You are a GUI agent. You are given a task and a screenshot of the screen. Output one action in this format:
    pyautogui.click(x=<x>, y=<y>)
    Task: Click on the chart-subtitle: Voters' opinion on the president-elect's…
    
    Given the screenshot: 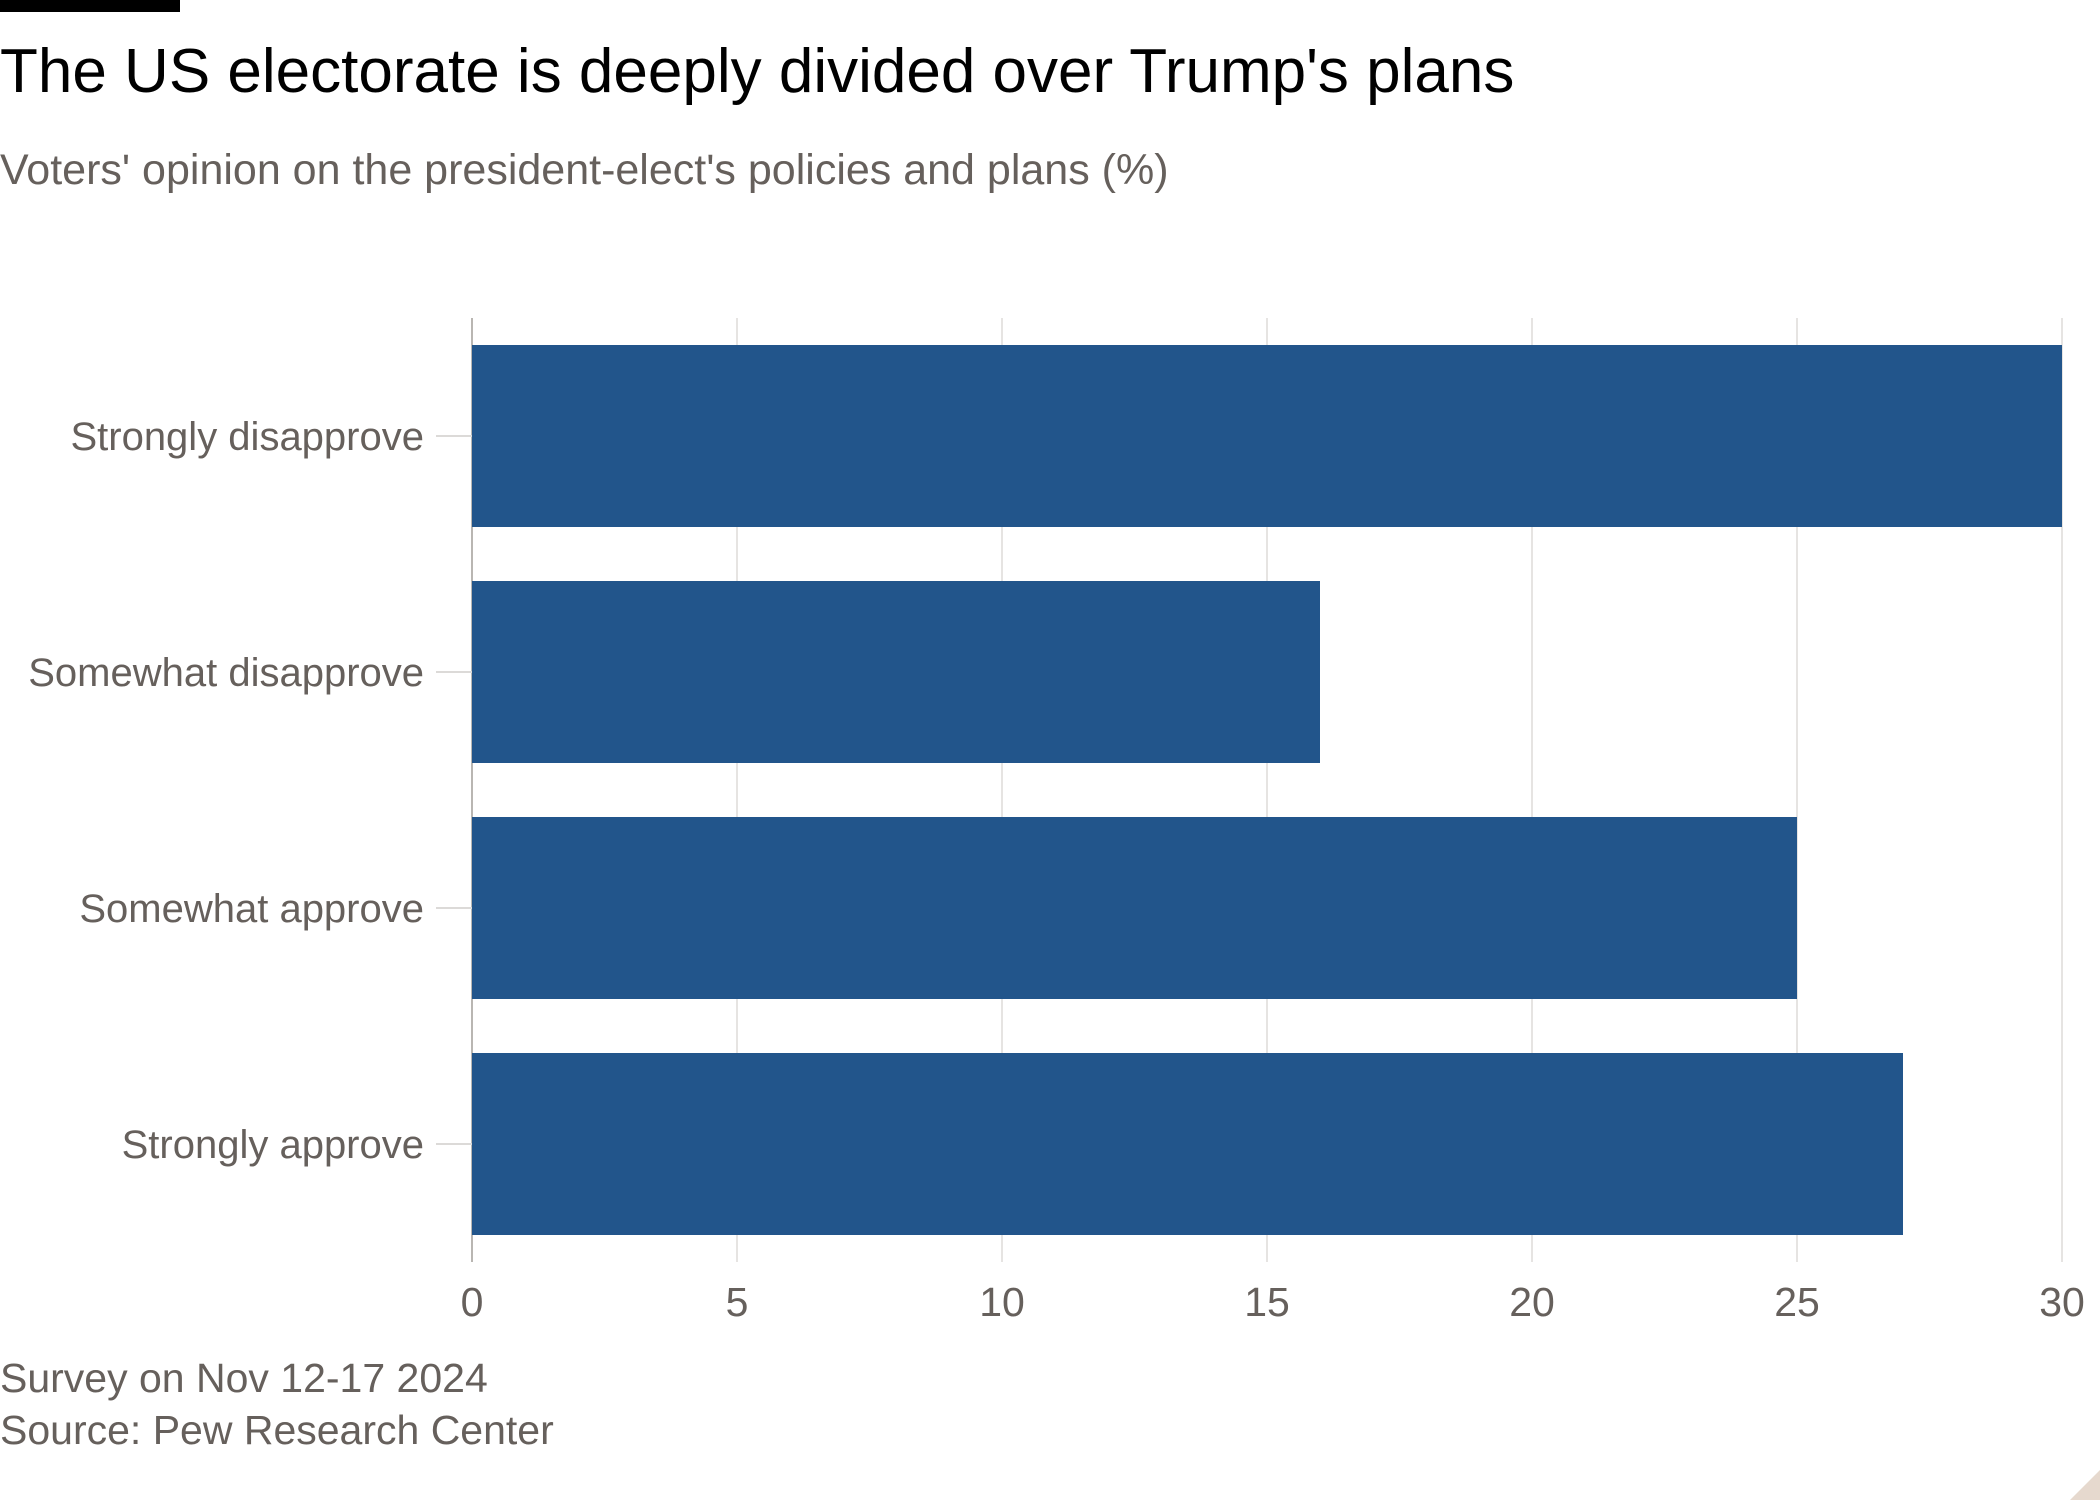 What is the action you would take?
    pyautogui.click(x=584, y=170)
    